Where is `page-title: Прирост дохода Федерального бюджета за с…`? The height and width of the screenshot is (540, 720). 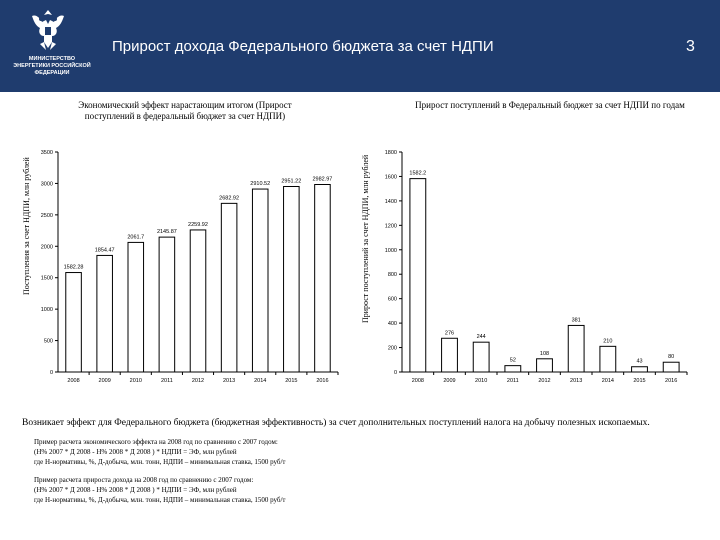
page-title: Прирост дохода Федерального бюджета за с… is located at coordinates (303, 46).